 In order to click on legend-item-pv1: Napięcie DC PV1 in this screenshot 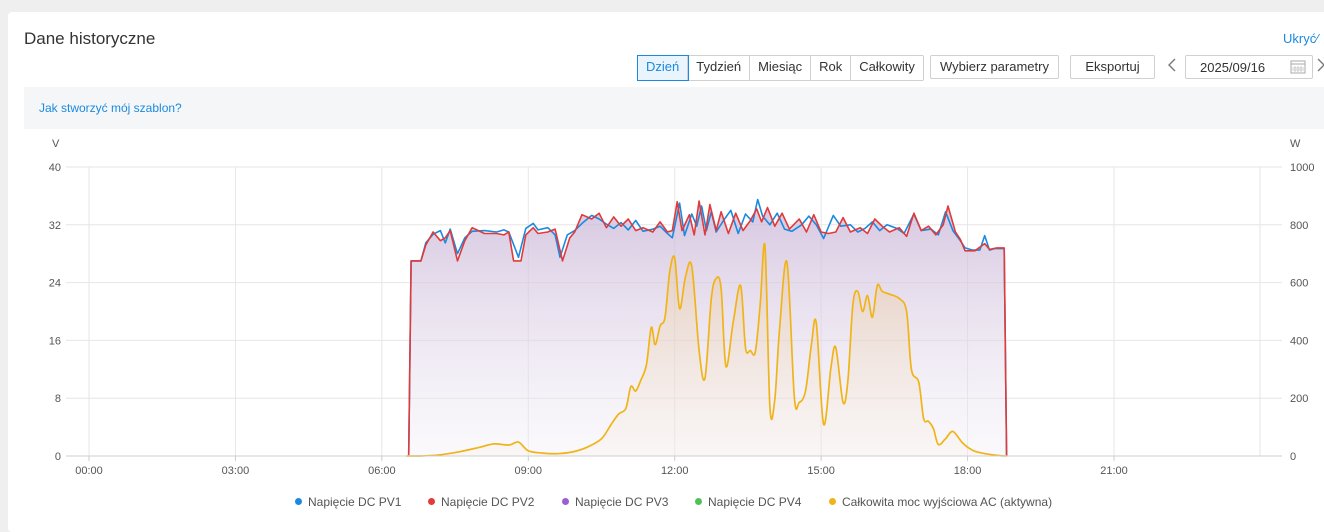, I will do `click(348, 502)`.